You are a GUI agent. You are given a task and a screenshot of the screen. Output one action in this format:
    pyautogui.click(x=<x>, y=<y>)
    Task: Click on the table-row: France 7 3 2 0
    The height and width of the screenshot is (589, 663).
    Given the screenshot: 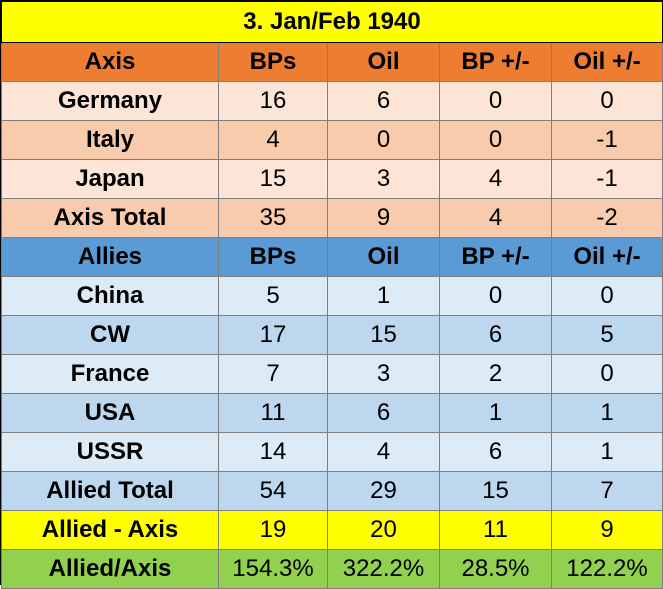 What is the action you would take?
    pyautogui.click(x=332, y=374)
    